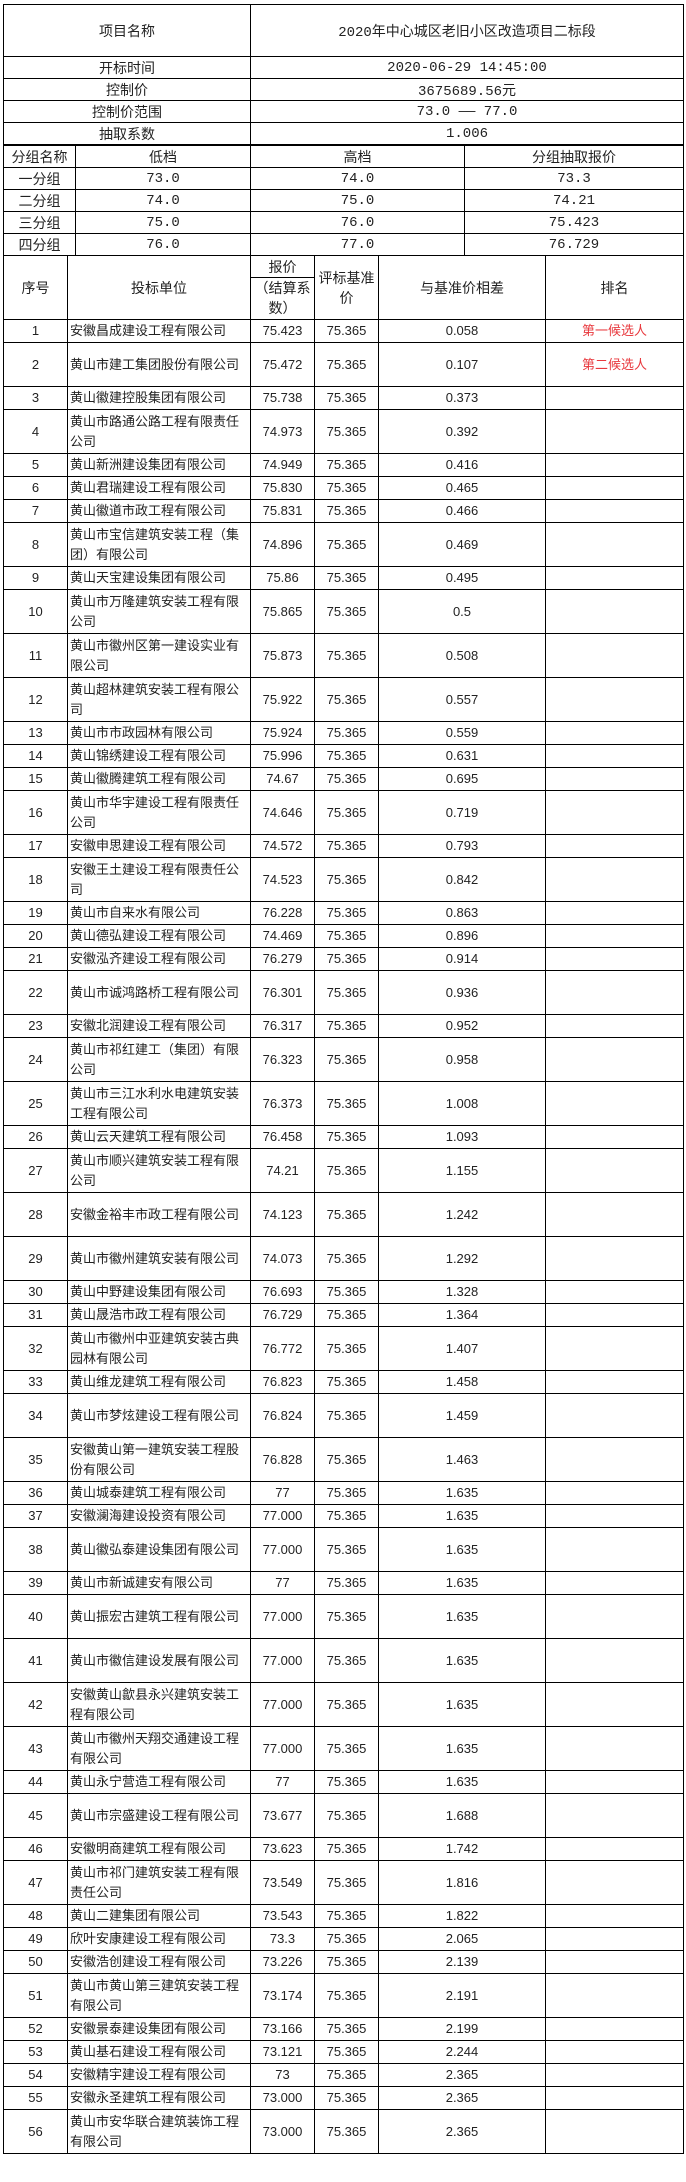  What do you see at coordinates (127, 133) in the screenshot?
I see `coefficient-label: 抽取系数` at bounding box center [127, 133].